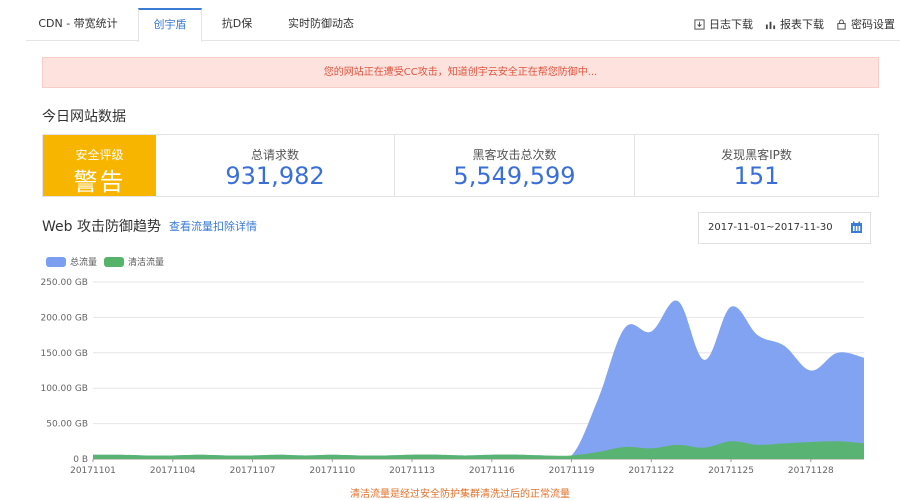 The image size is (900, 500). Describe the element at coordinates (731, 24) in the screenshot. I see `log-download-label: 日志下载` at that location.